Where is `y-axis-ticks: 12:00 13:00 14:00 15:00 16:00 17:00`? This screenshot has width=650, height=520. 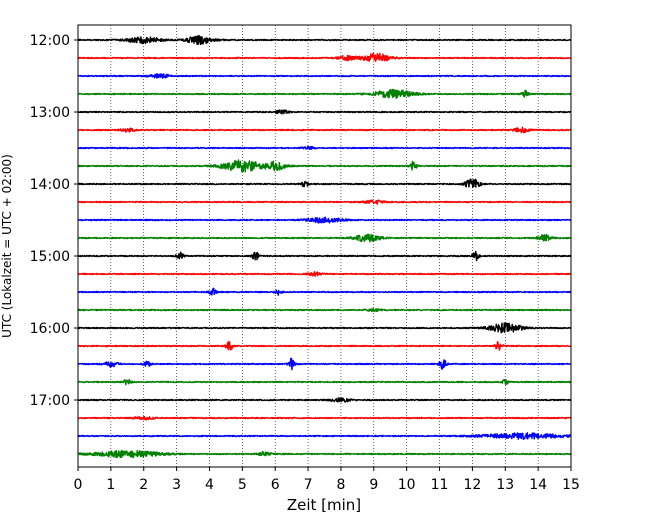
y-axis-ticks: 12:00 13:00 14:00 15:00 16:00 17:00 is located at coordinates (54, 221).